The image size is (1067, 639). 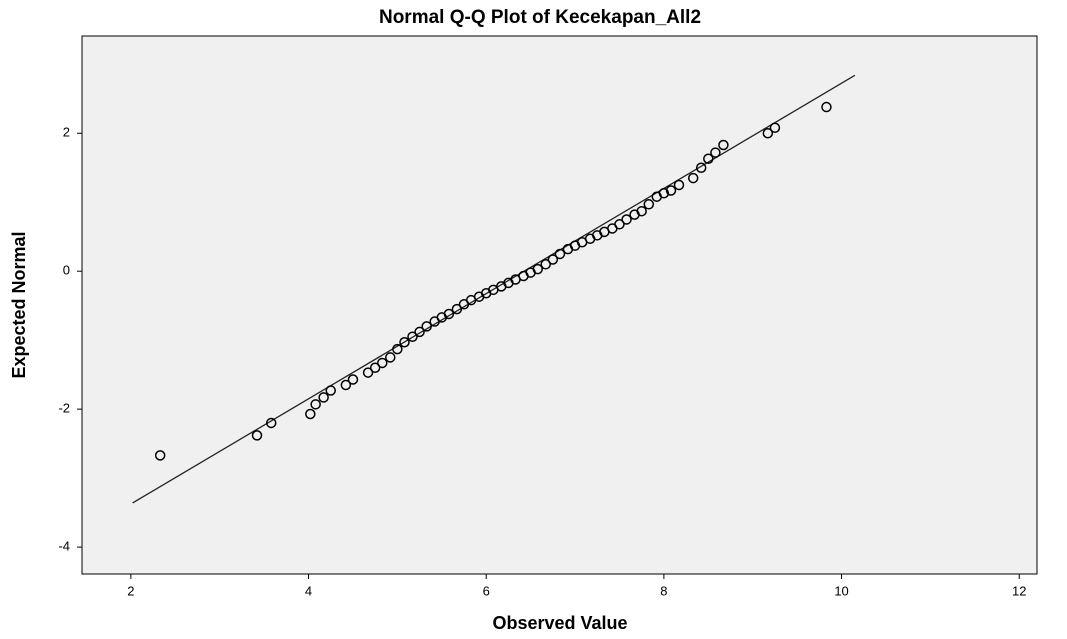 I want to click on y-tick-label: -2, so click(x=64, y=408).